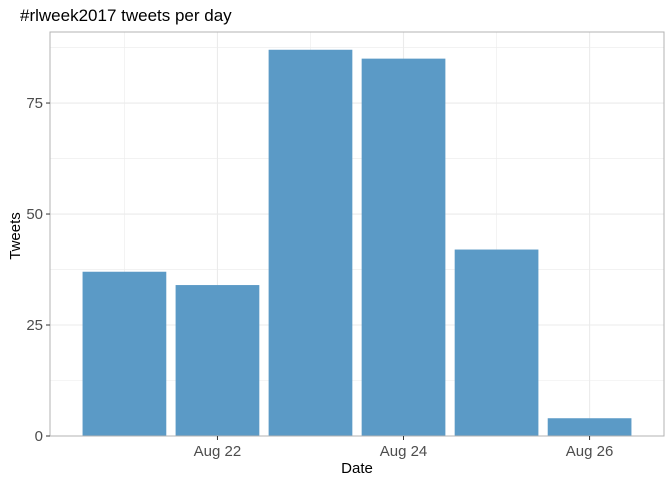  I want to click on x-axis-ticks: Aug 22 Aug 24 Aug 26, so click(404, 448).